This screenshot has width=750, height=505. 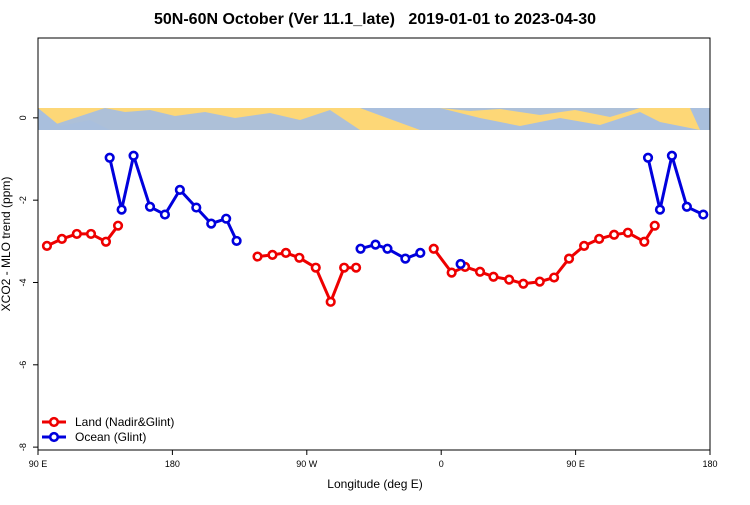 I want to click on y-tick-label: -2, so click(x=23, y=200).